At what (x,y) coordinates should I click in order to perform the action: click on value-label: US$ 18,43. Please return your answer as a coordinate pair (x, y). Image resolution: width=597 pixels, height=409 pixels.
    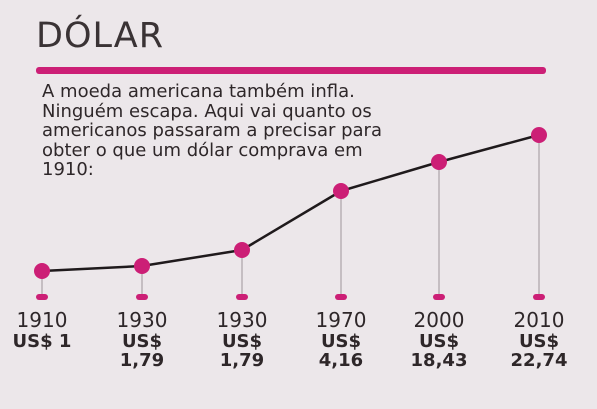
    Looking at the image, I should click on (439, 351).